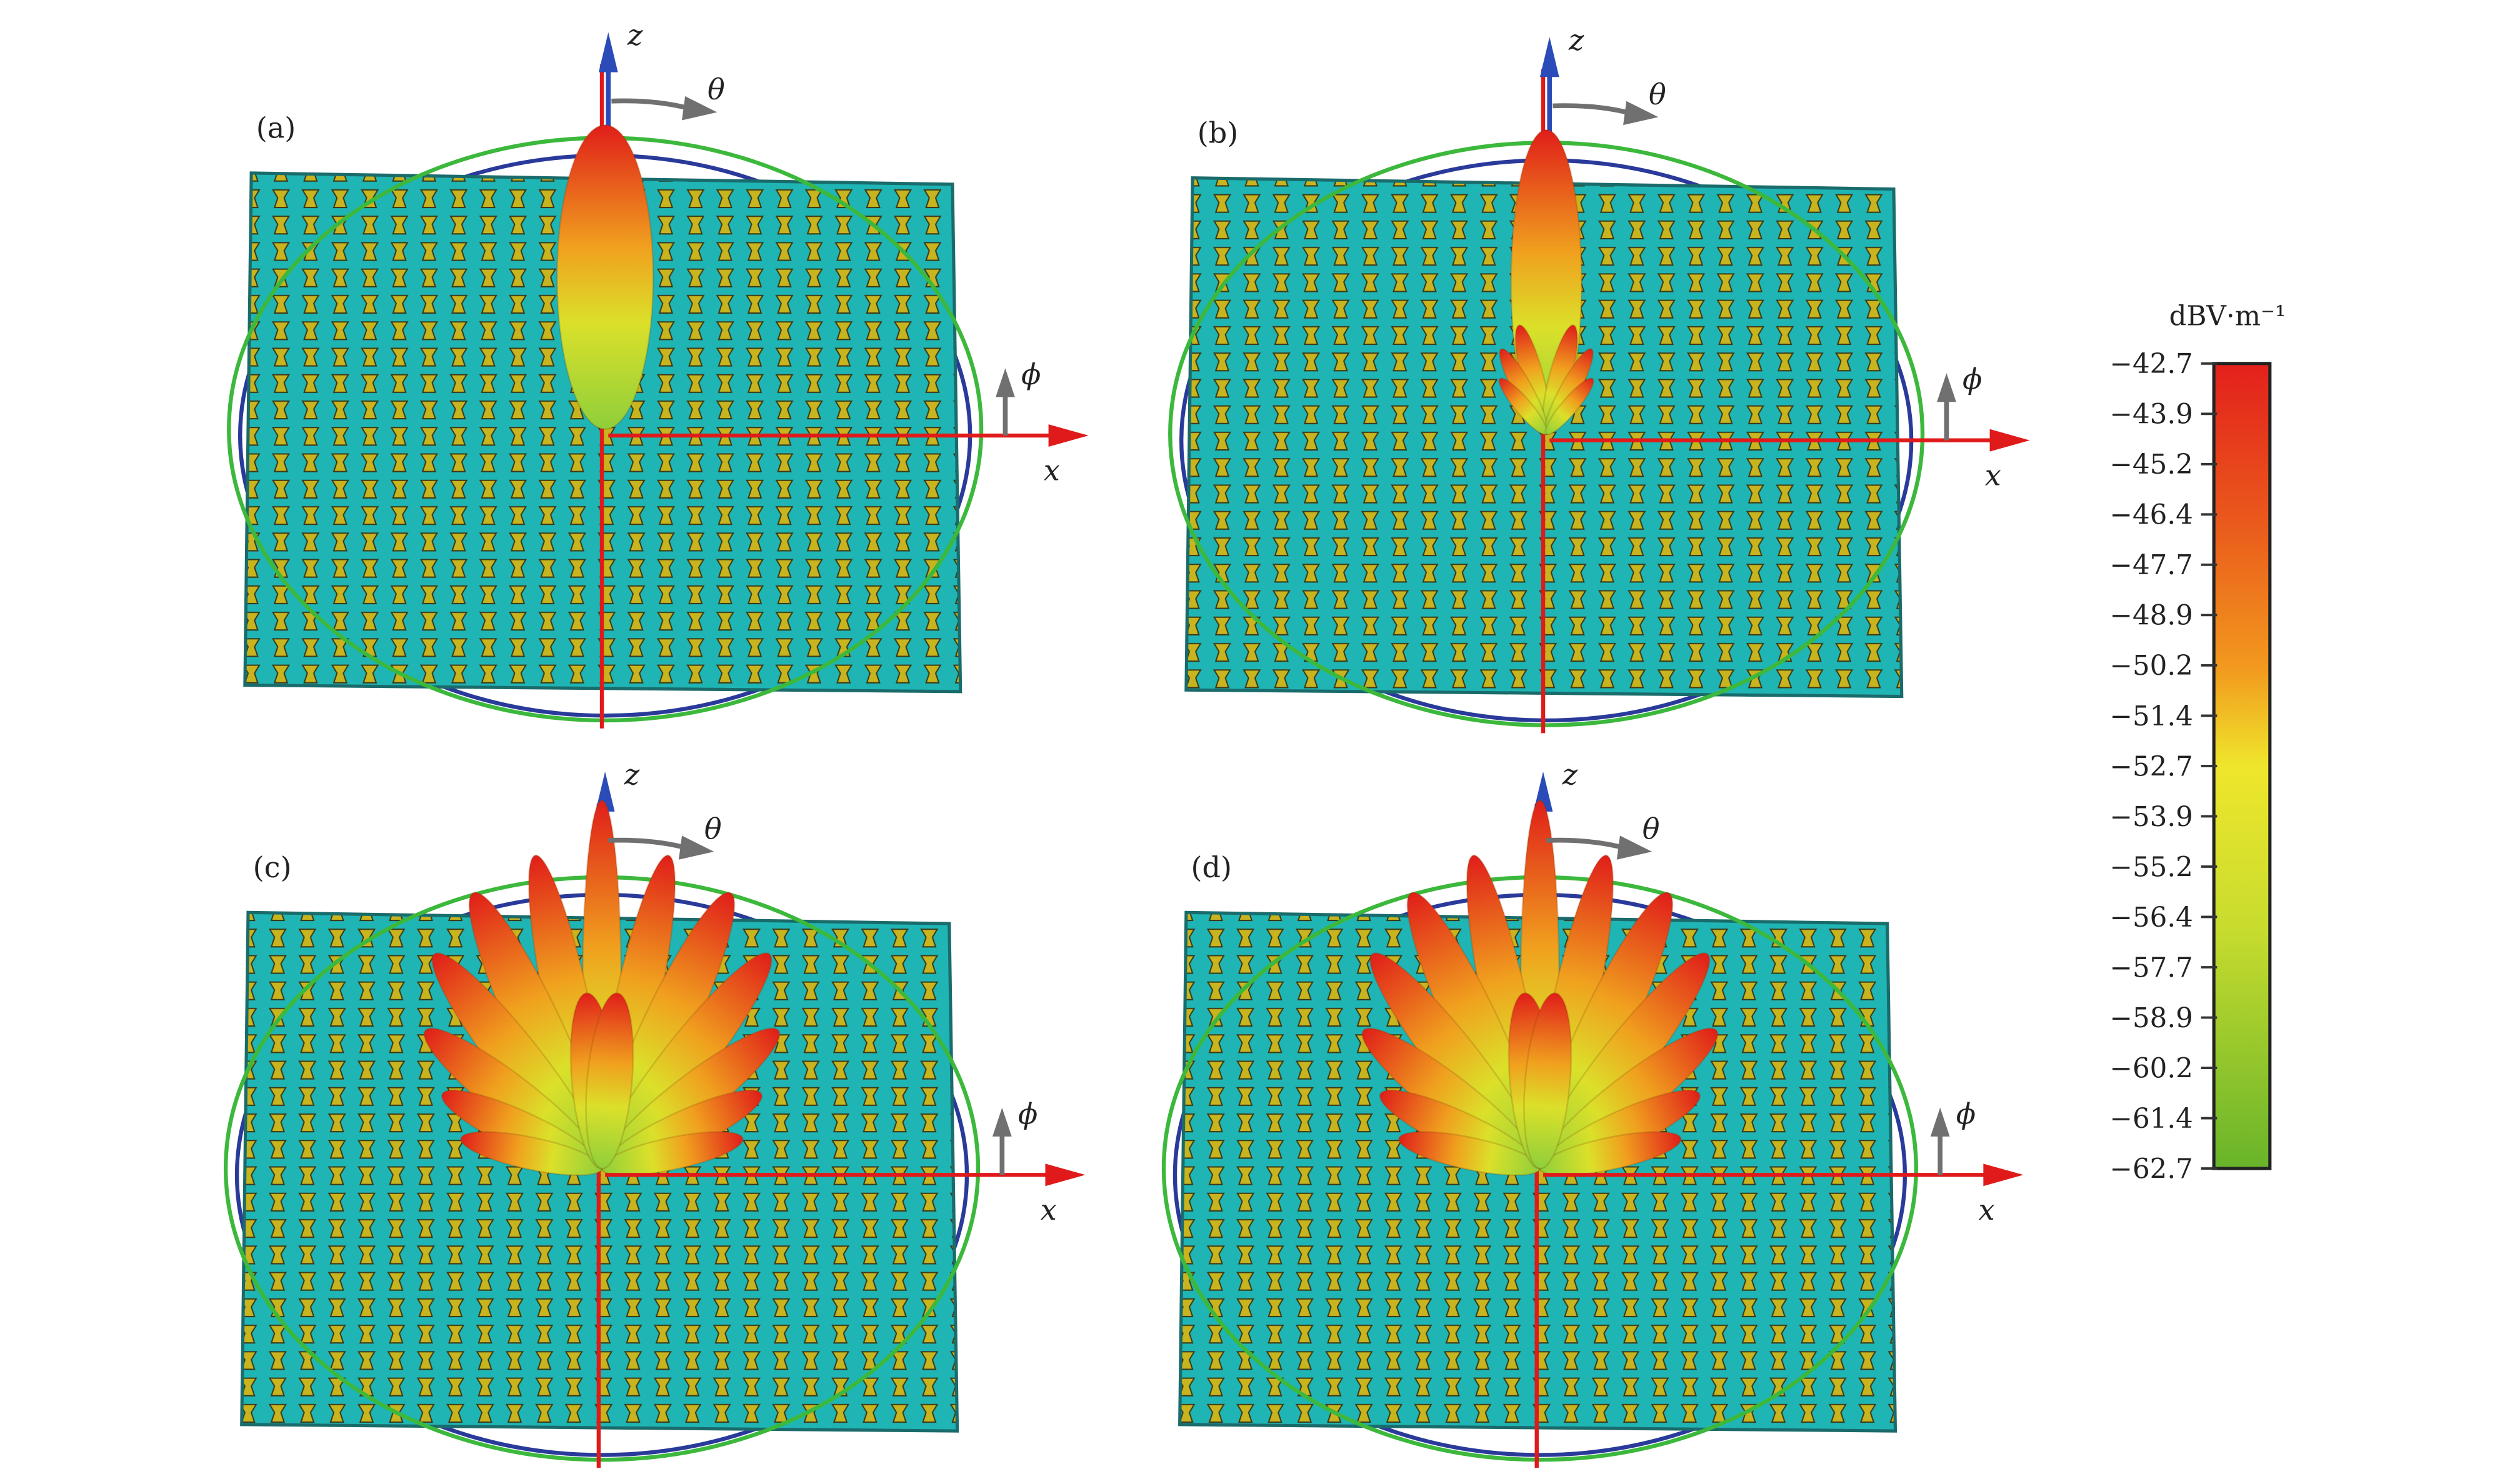 The width and height of the screenshot is (2510, 1484). Describe the element at coordinates (2150, 968) in the screenshot. I see `colorbar-tick-label: −57.7` at that location.